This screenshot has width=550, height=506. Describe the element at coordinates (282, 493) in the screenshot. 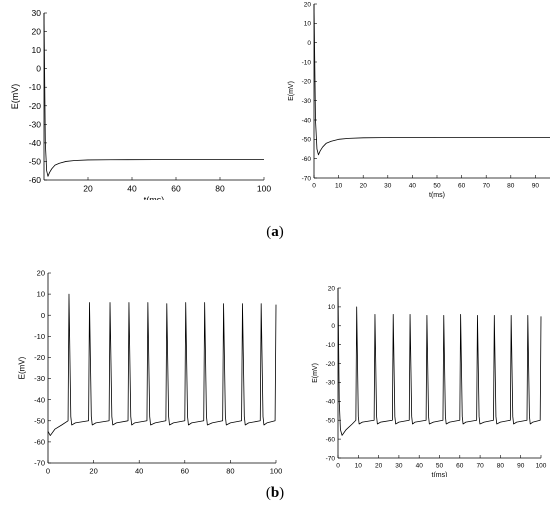

I see `caption-b-close: )` at that location.